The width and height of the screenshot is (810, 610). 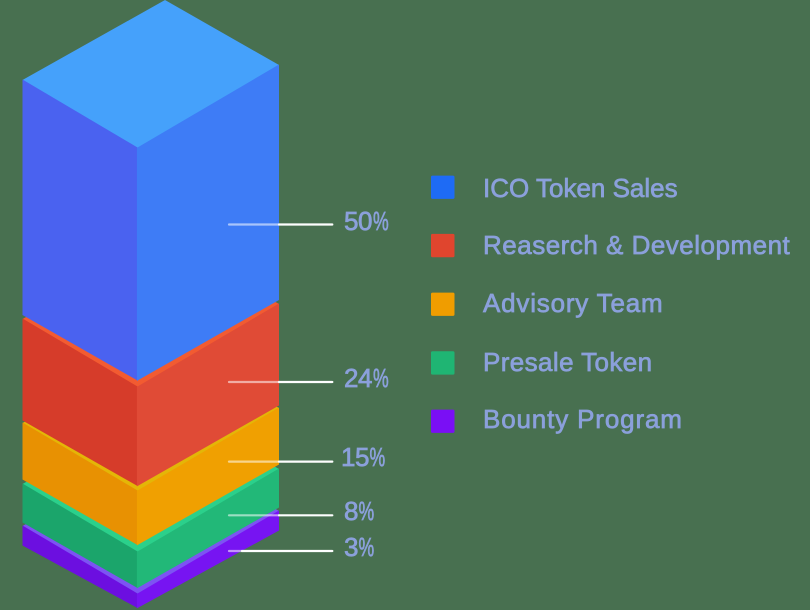 I want to click on svg-text: 15, so click(x=355, y=457).